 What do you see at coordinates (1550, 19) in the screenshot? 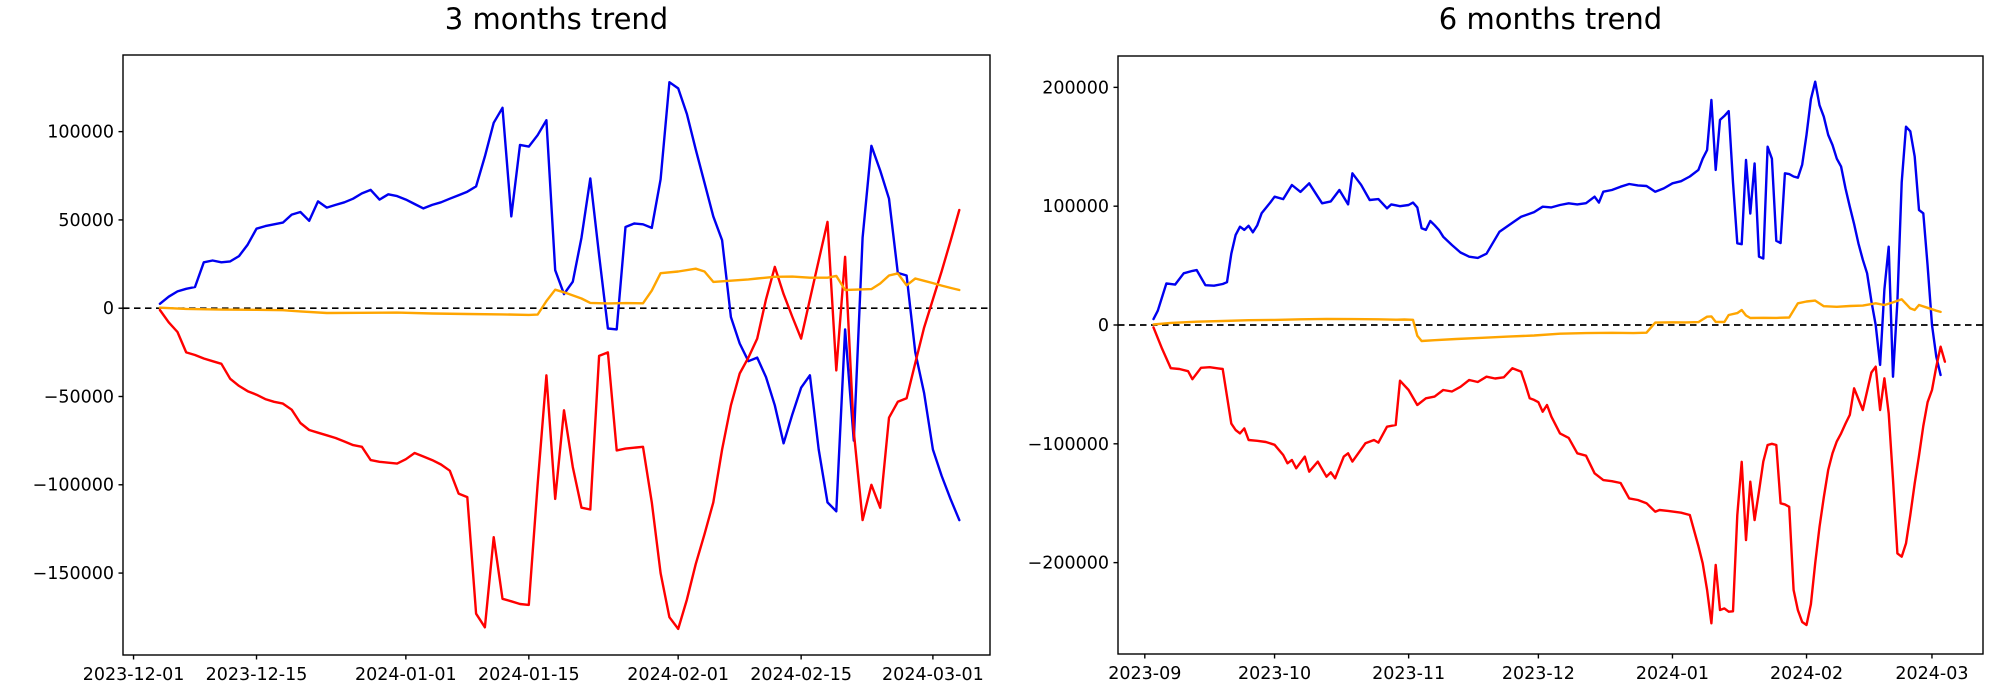
I see `chart-title-6-months: 6 months trend` at bounding box center [1550, 19].